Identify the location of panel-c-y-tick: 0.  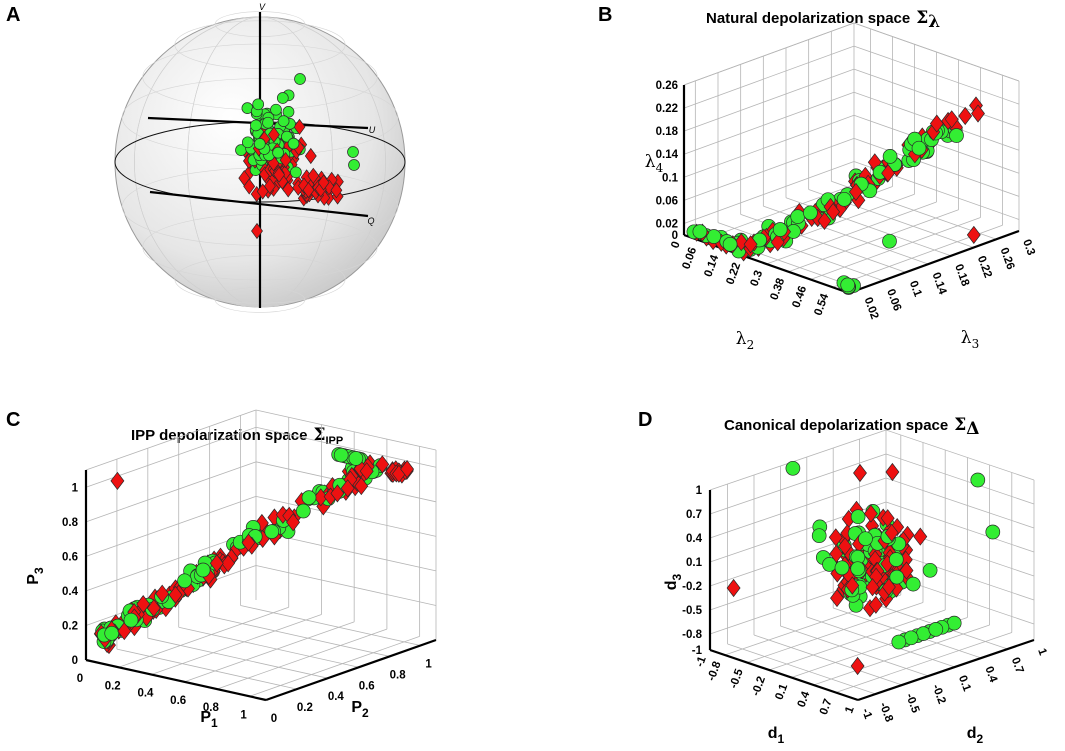
(274, 719).